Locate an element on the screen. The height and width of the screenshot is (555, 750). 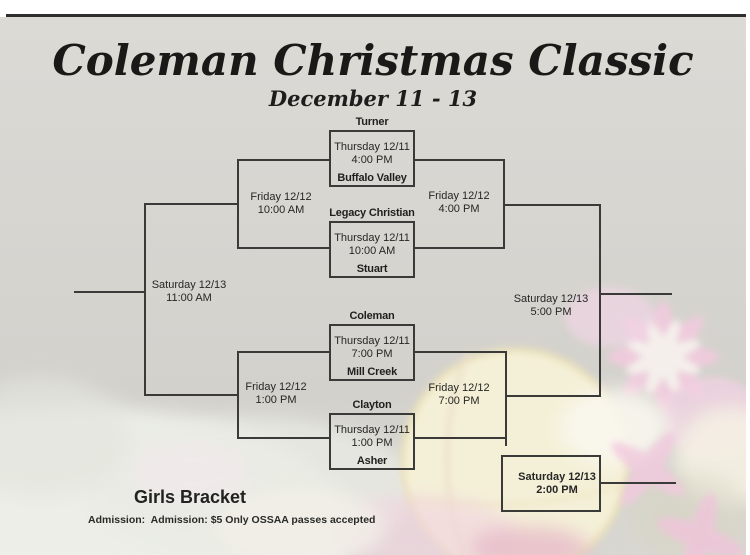
saturday-2pm-box: Saturday 12/13 2:00 PM is located at coordinates (551, 483).